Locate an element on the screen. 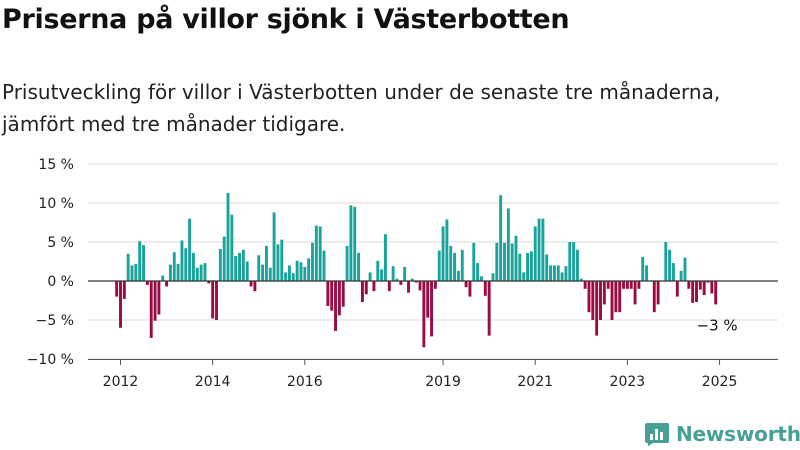 Image resolution: width=800 pixels, height=450 pixels. y-tick-label: 15 % is located at coordinates (56, 165).